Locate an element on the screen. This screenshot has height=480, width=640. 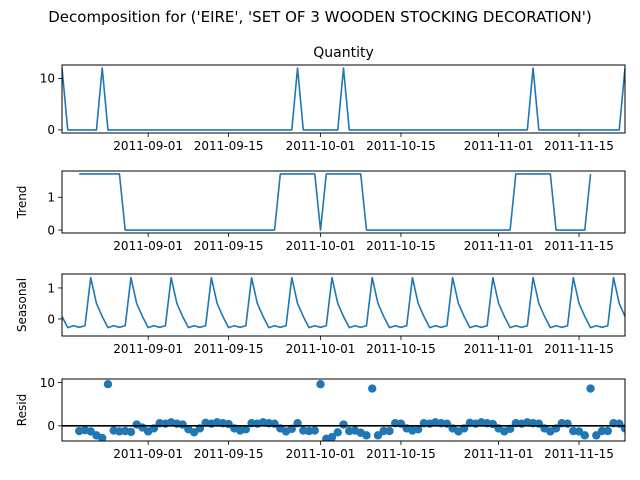
panel-title: Quantity is located at coordinates (343, 53).